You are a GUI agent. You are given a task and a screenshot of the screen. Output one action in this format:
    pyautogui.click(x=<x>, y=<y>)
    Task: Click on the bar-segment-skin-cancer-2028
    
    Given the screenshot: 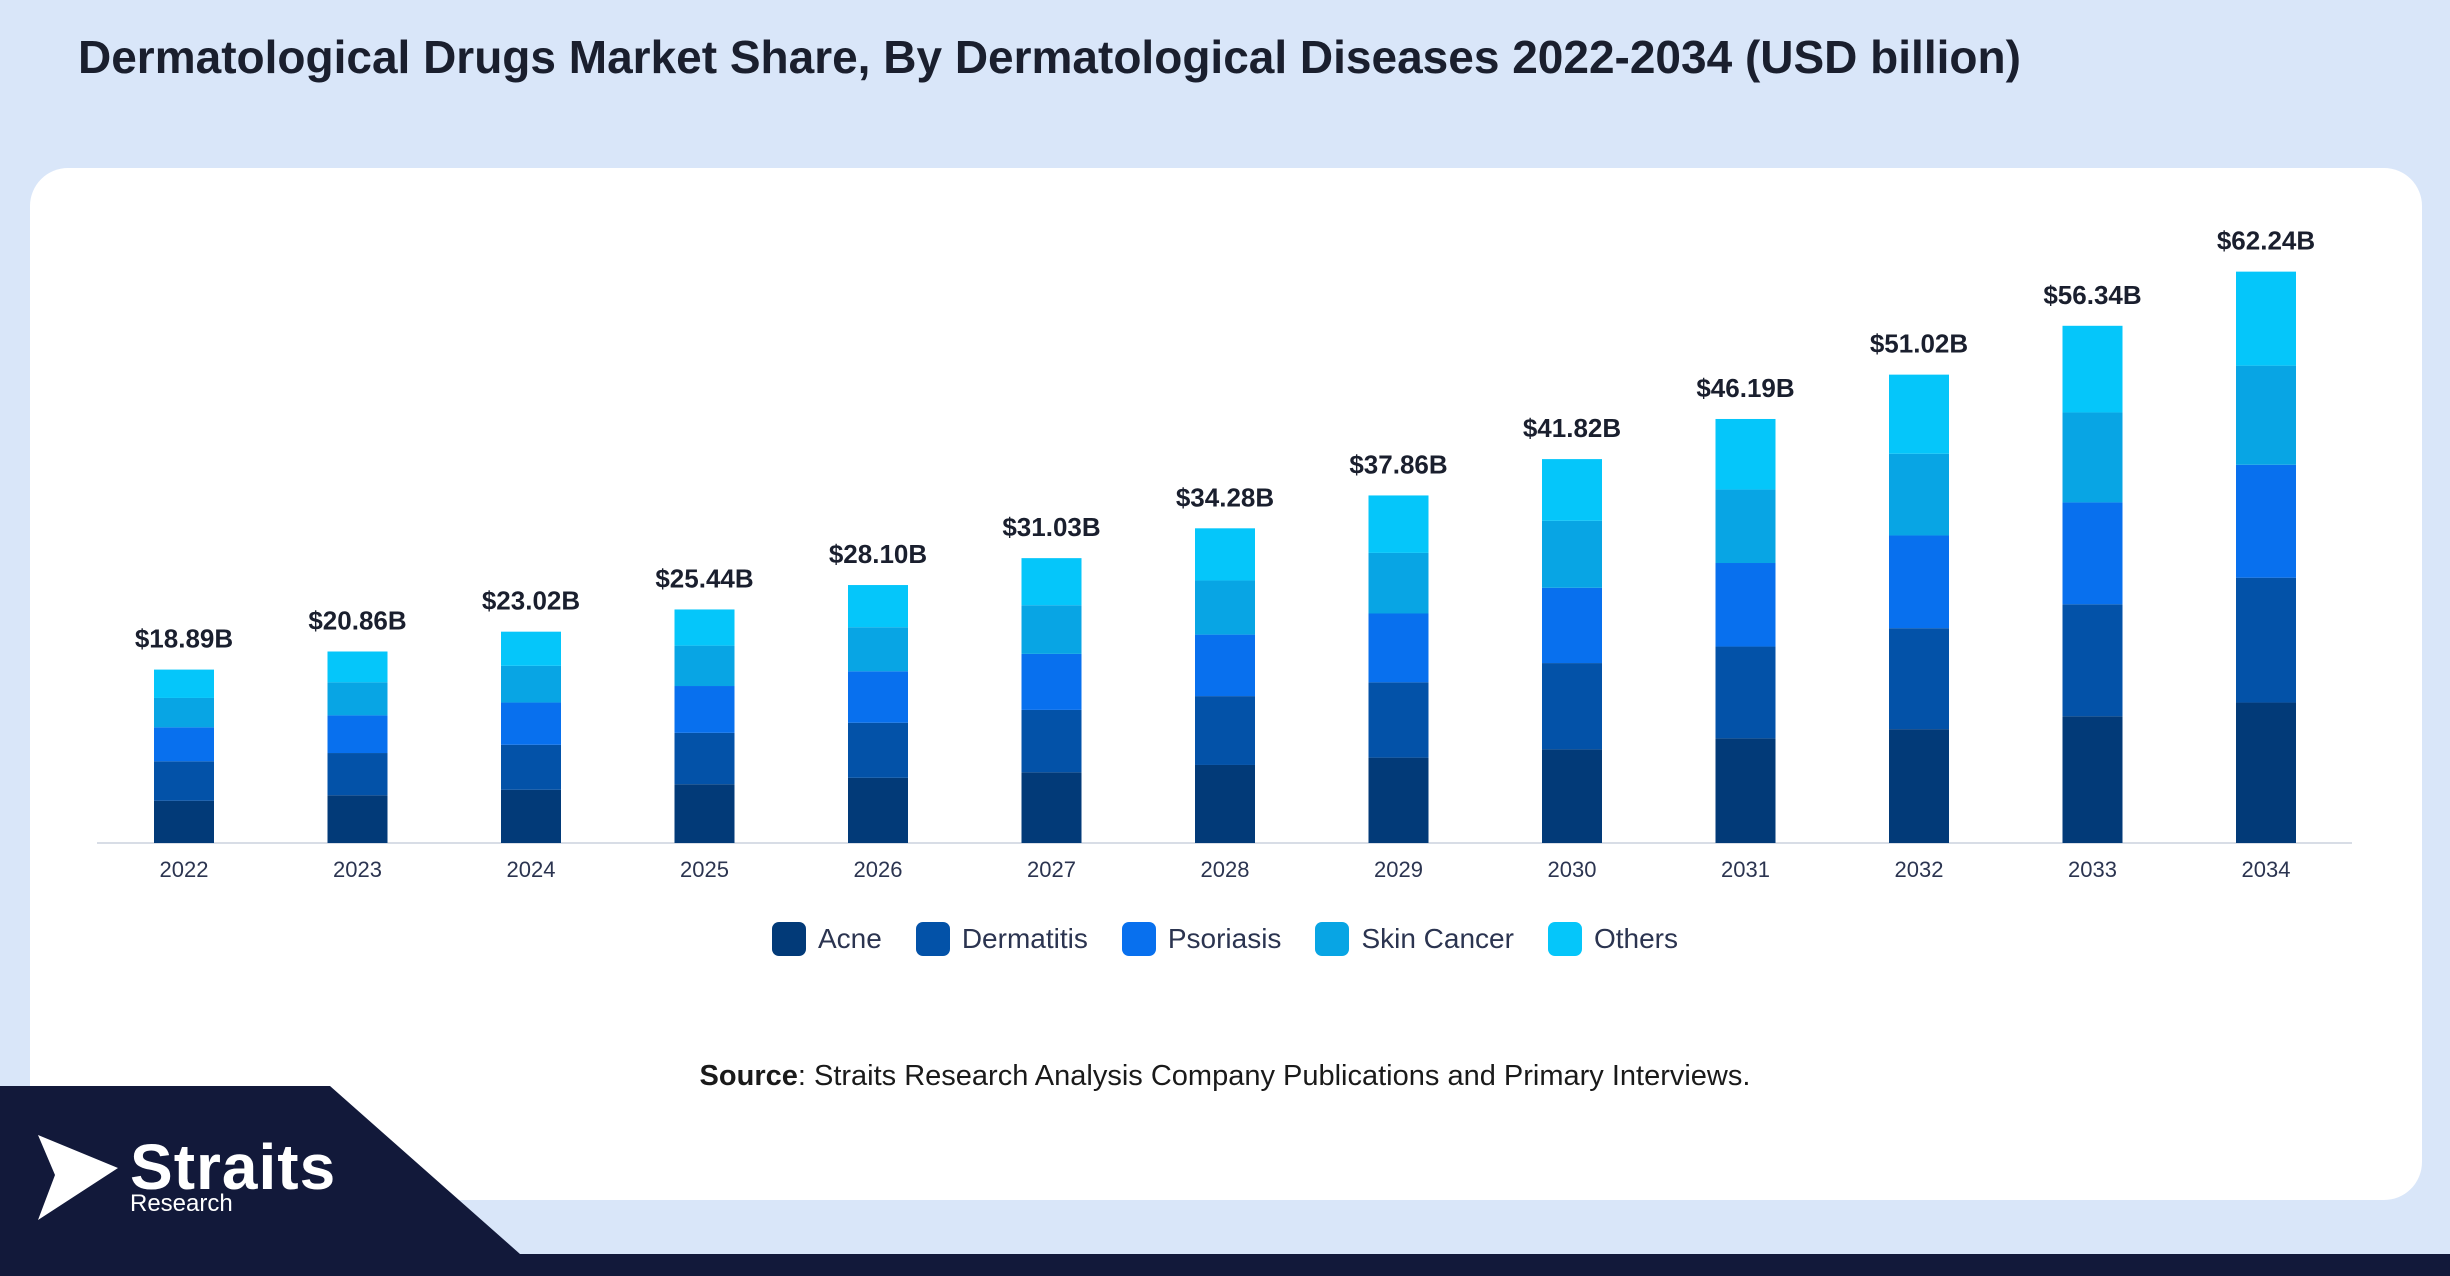 What is the action you would take?
    pyautogui.click(x=1225, y=607)
    